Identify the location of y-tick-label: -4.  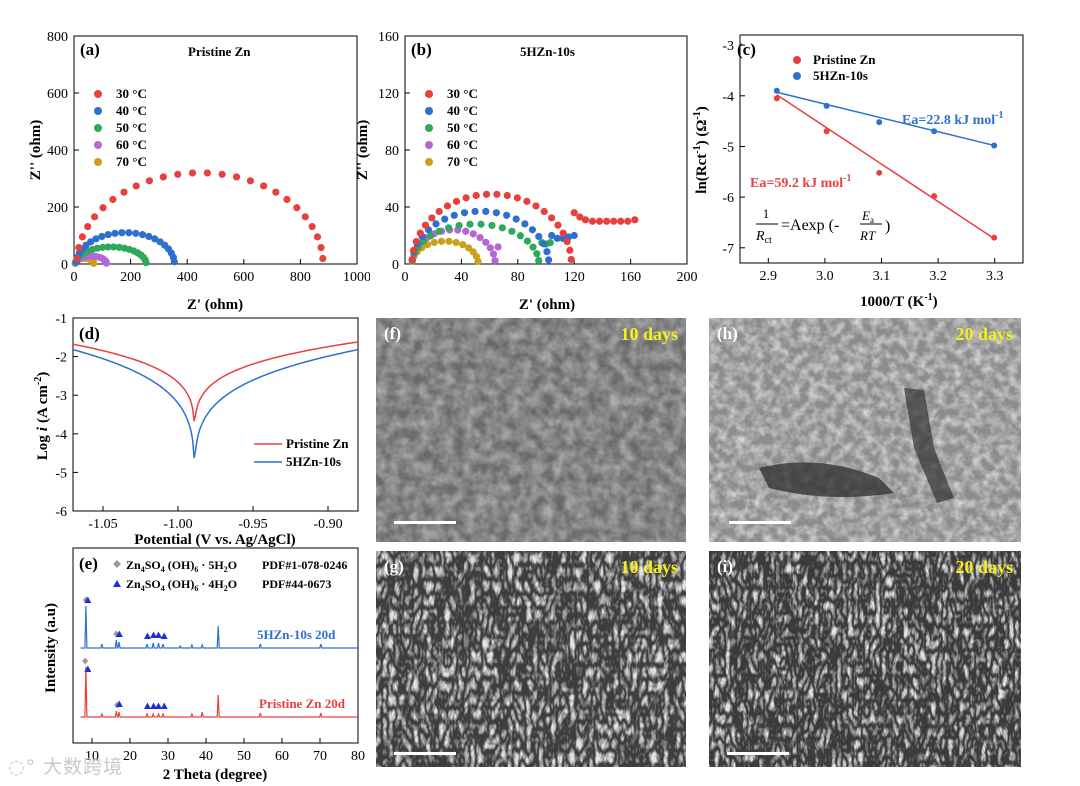
(728, 97).